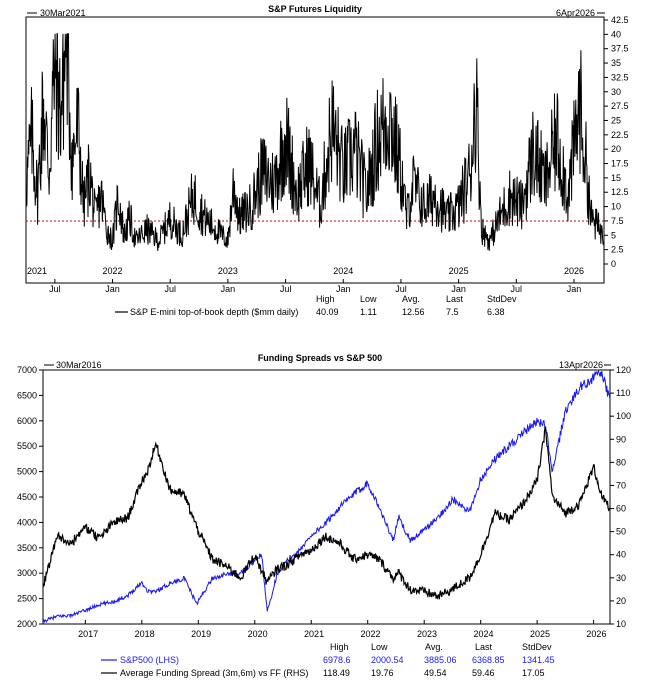 The height and width of the screenshot is (687, 651). I want to click on chart2-y-right-tick-label: 90, so click(621, 439).